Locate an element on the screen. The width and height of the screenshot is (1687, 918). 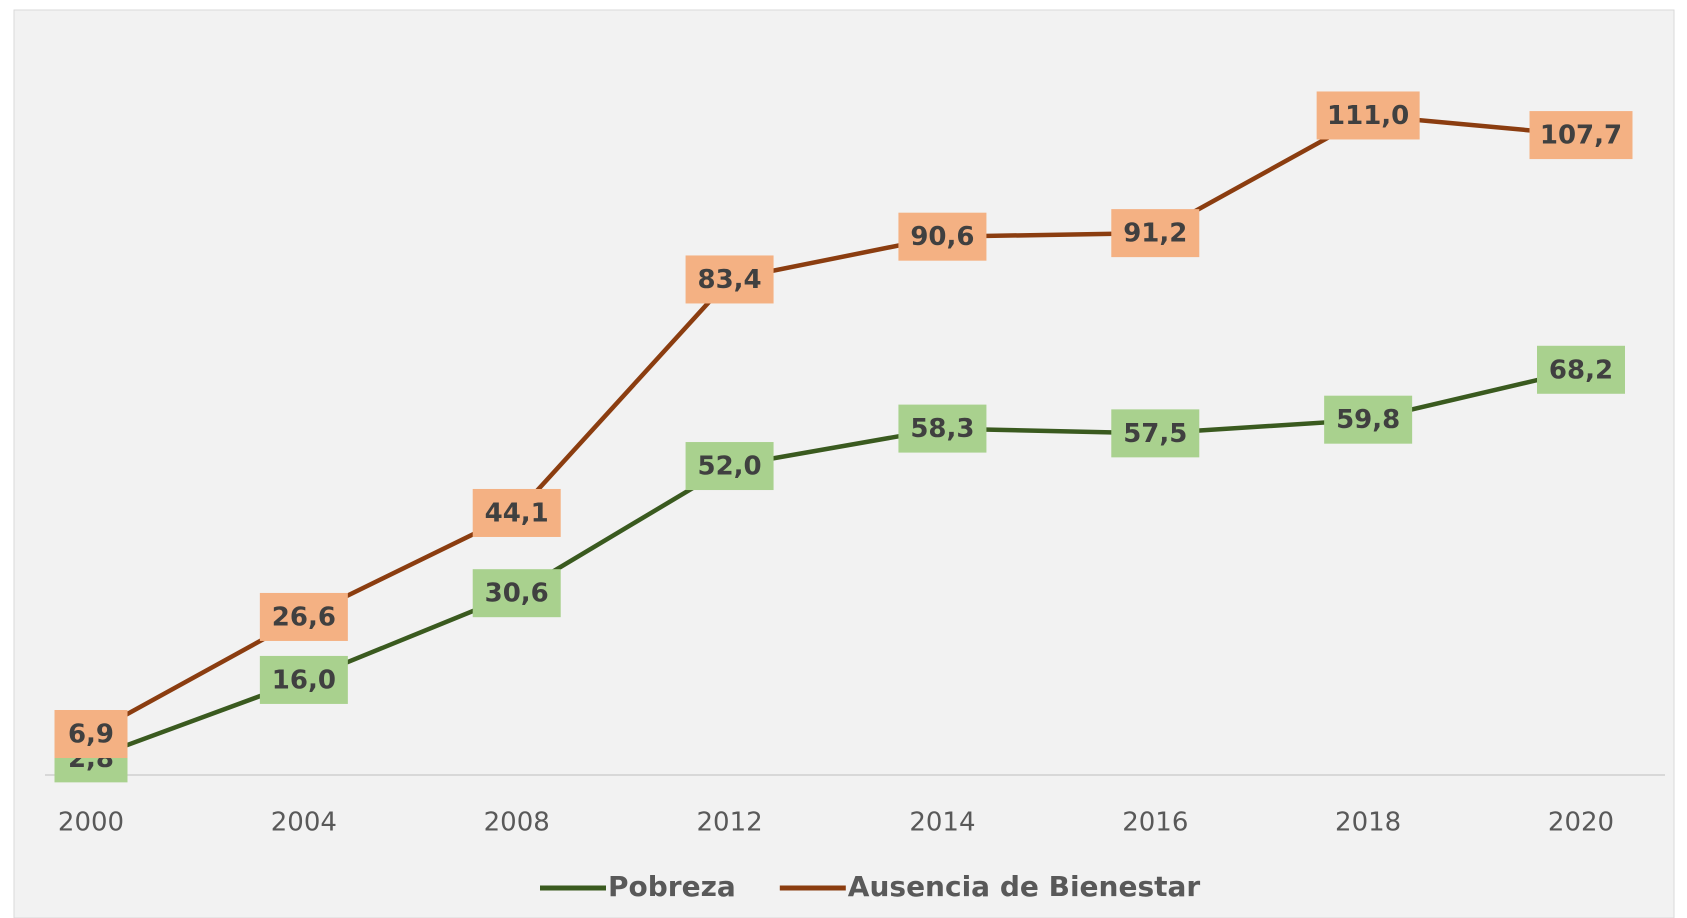
data-label: 68,2 is located at coordinates (1581, 370).